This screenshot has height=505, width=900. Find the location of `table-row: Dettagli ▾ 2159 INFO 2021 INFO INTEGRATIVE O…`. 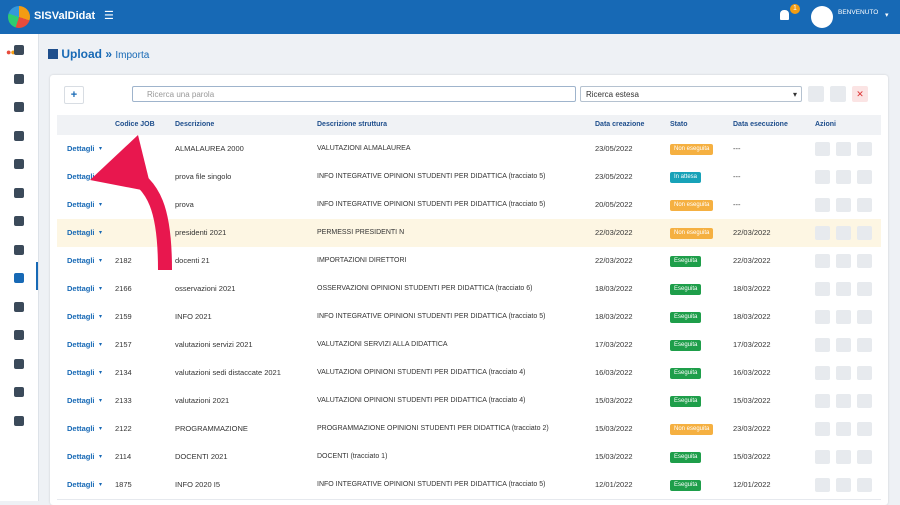

table-row: Dettagli ▾ 2159 INFO 2021 INFO INTEGRATIVE O… is located at coordinates (469, 317).